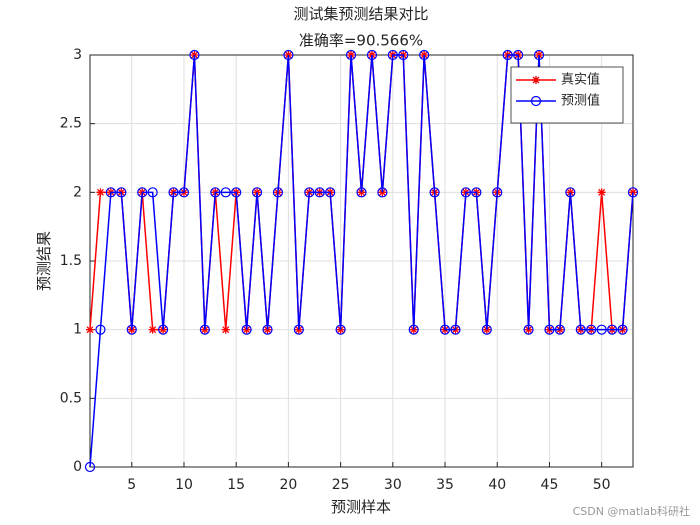  I want to click on watermark: CSDN @matlab科研社, so click(631, 511).